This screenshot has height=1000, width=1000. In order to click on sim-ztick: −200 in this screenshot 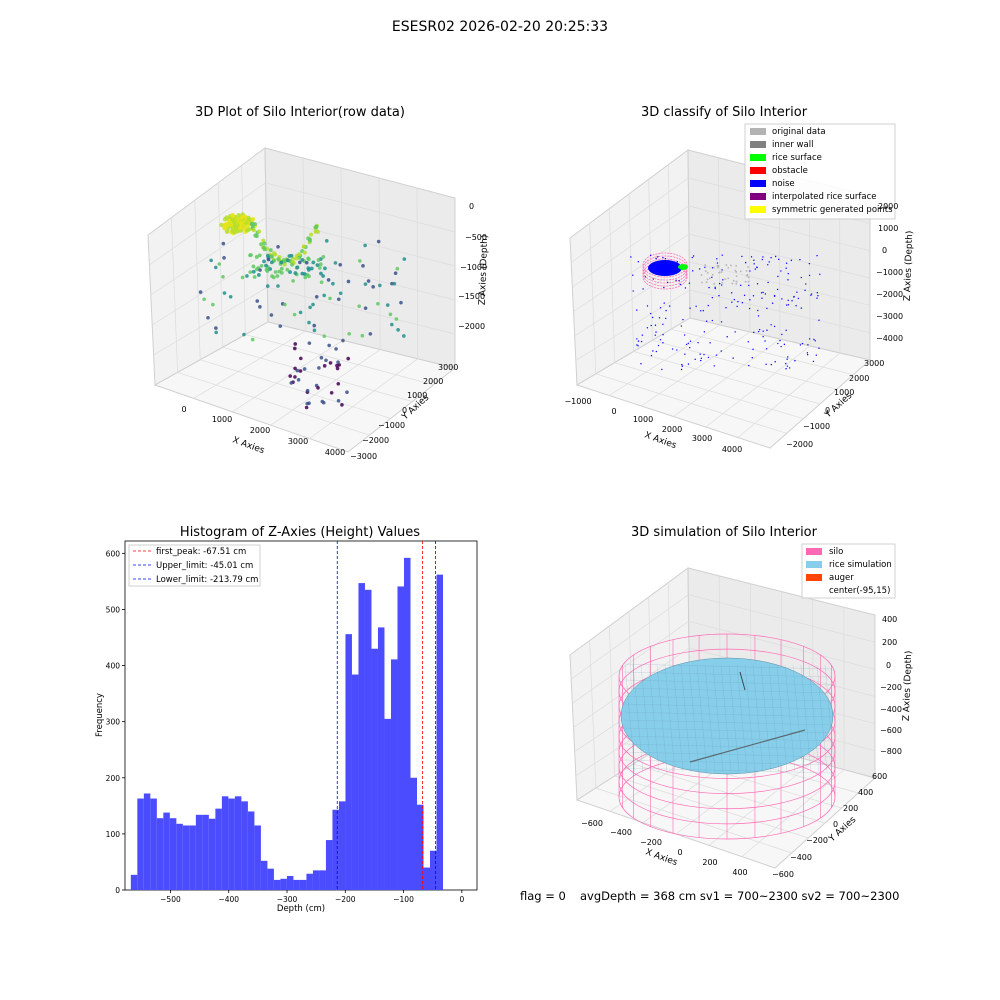, I will do `click(891, 687)`.